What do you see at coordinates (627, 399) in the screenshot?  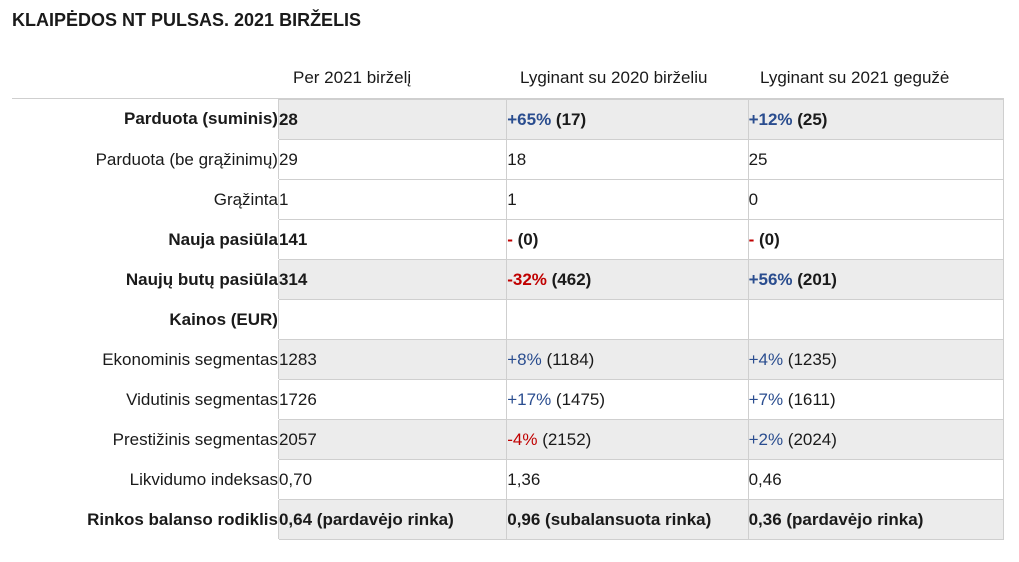 I see `cell-vs-last-year: +17% (1475)` at bounding box center [627, 399].